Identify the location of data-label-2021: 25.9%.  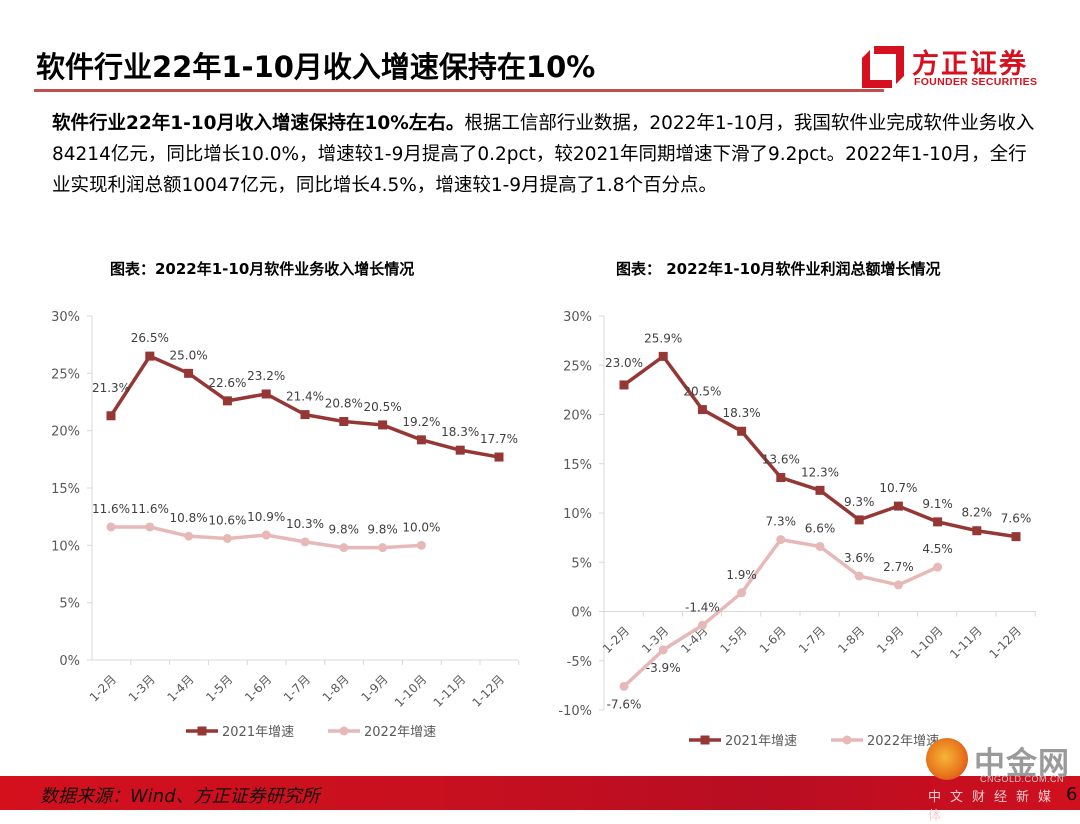
(663, 338).